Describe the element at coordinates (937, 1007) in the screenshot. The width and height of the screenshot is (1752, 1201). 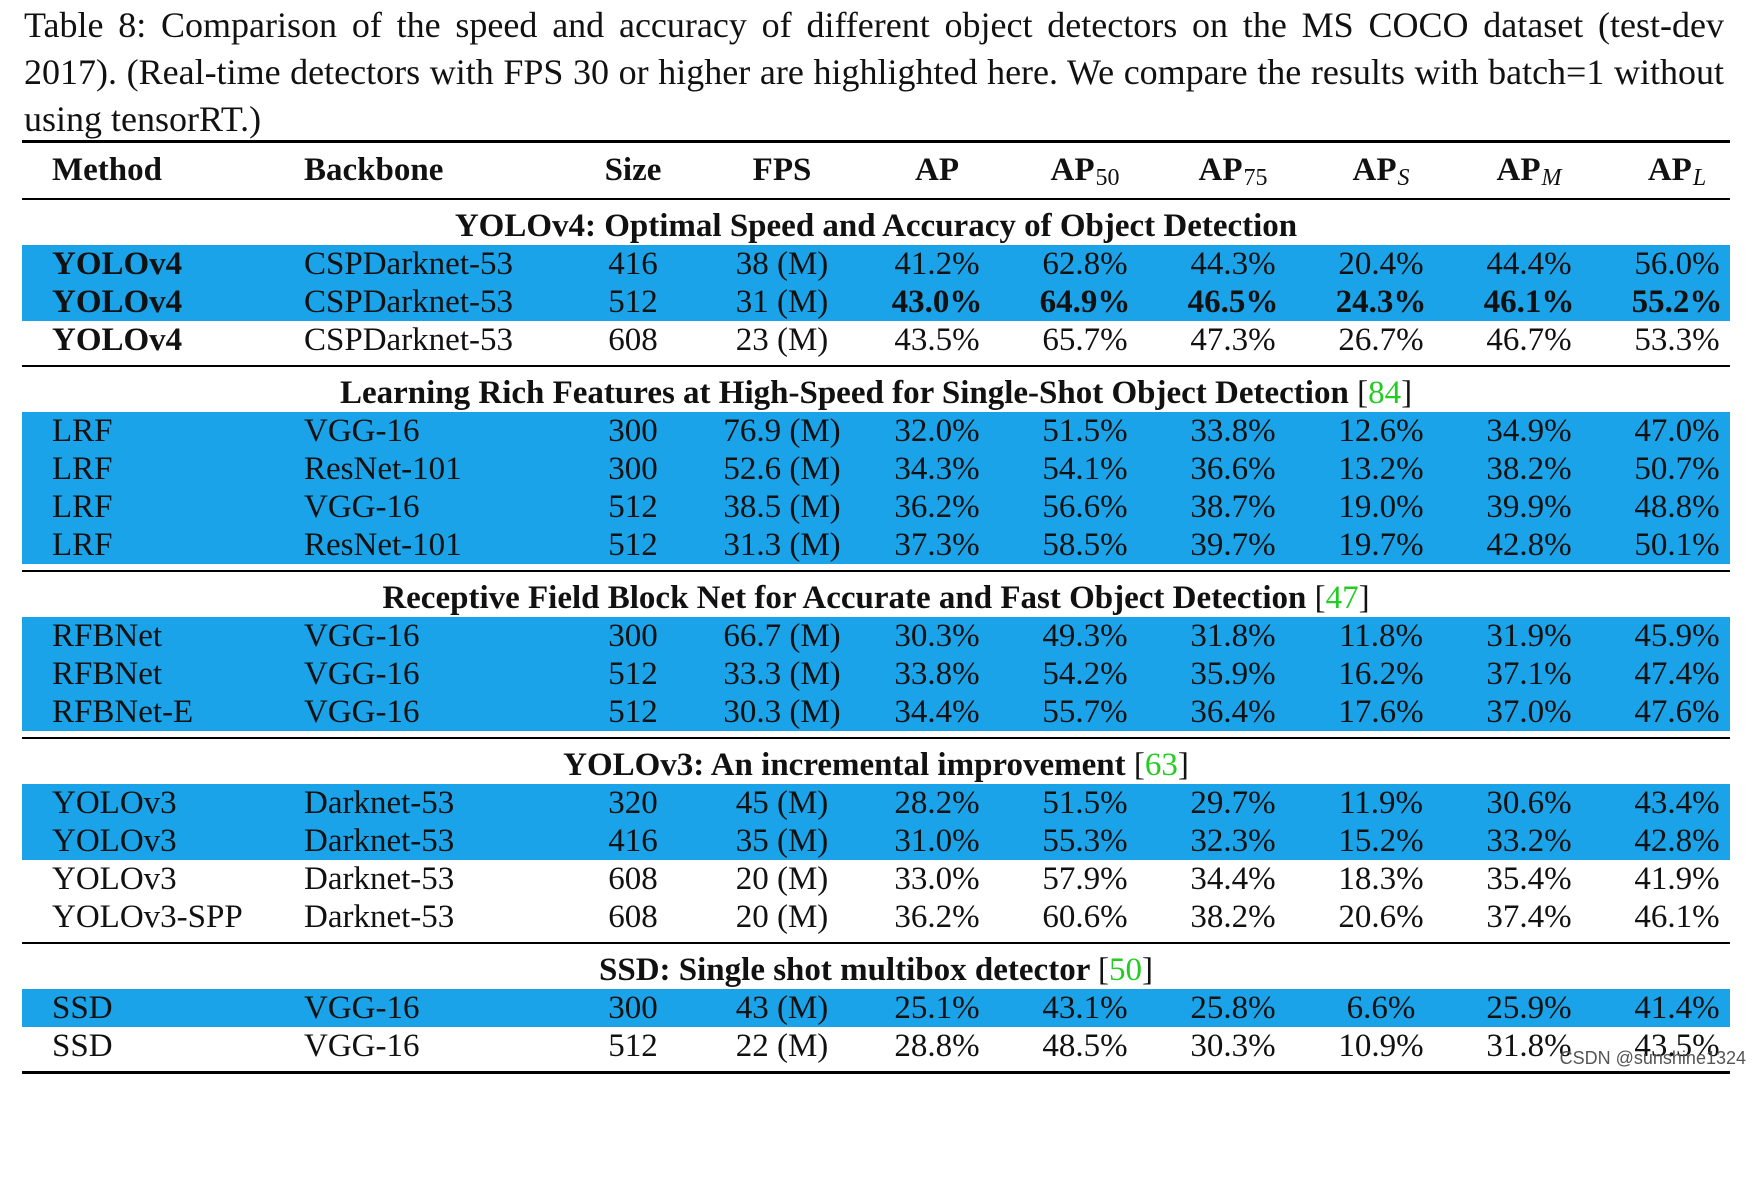
I see `cell-ap: 25.1%` at that location.